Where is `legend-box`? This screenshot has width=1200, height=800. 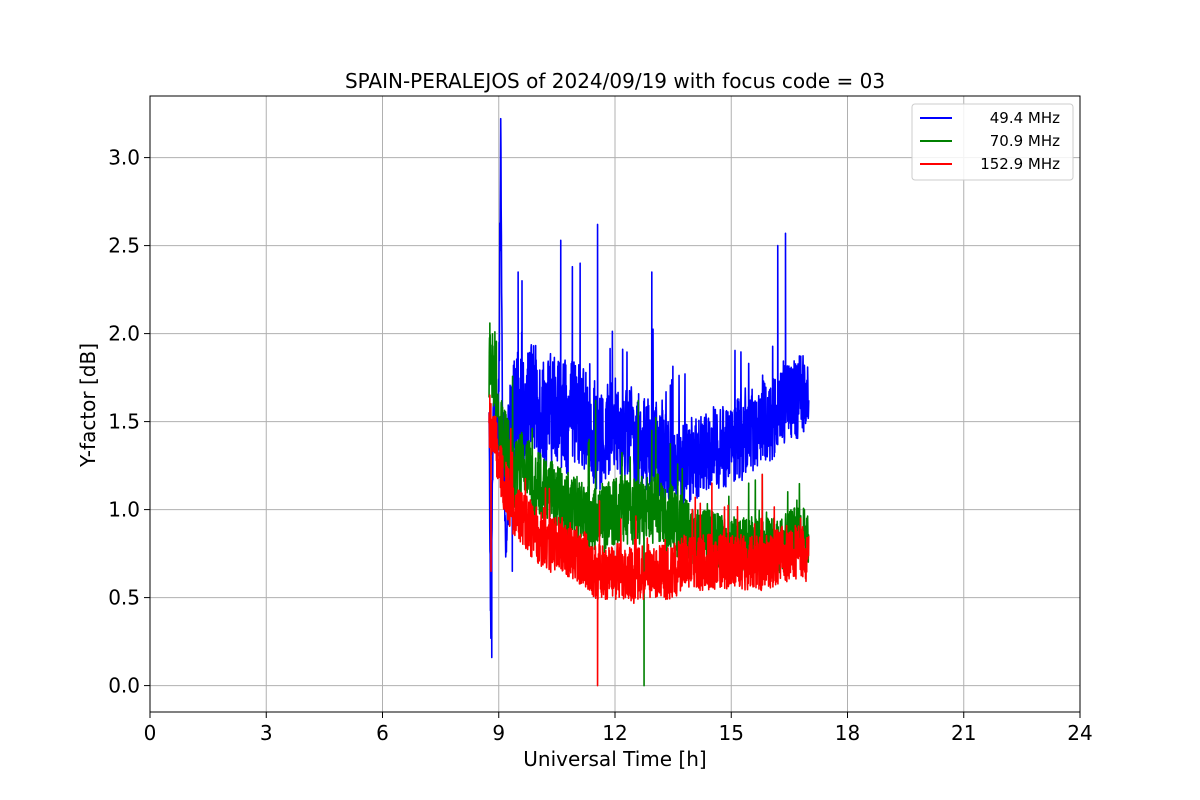
legend-box is located at coordinates (992, 142).